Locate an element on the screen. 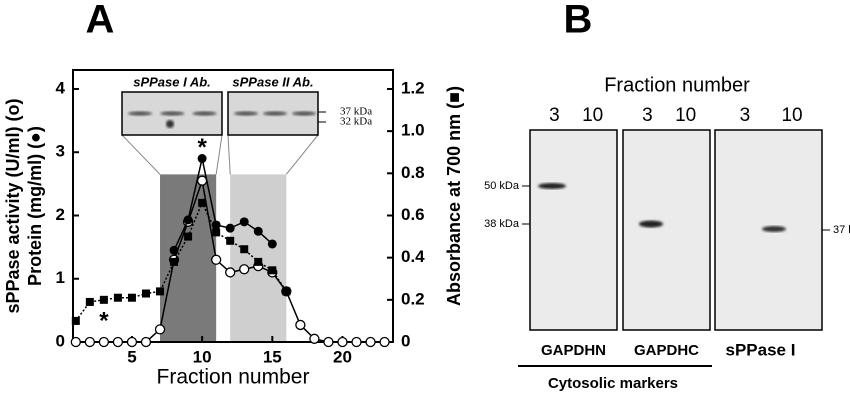  y2-tick-label: 0.4 is located at coordinates (413, 256).